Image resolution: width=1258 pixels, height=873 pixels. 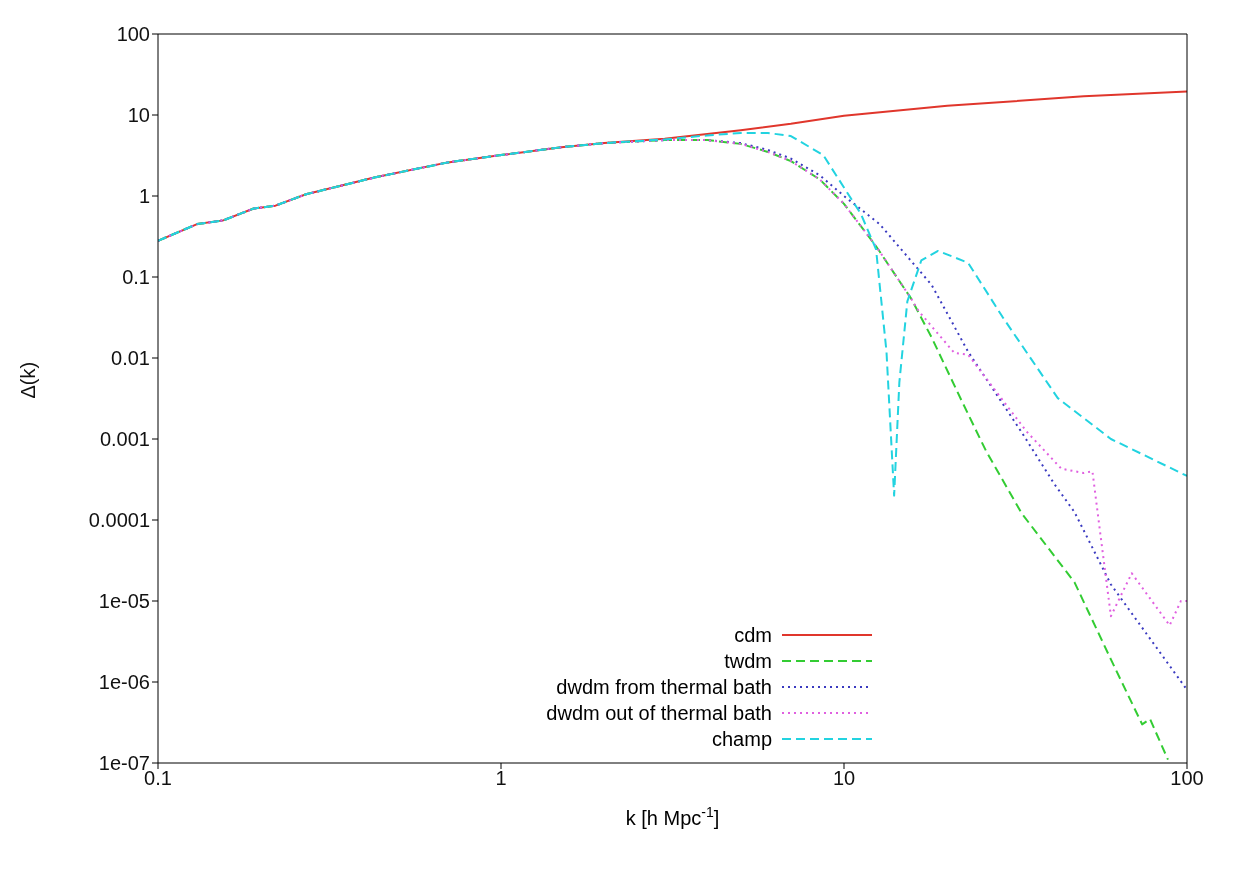 What do you see at coordinates (753, 635) in the screenshot?
I see `legend-label: cdm` at bounding box center [753, 635].